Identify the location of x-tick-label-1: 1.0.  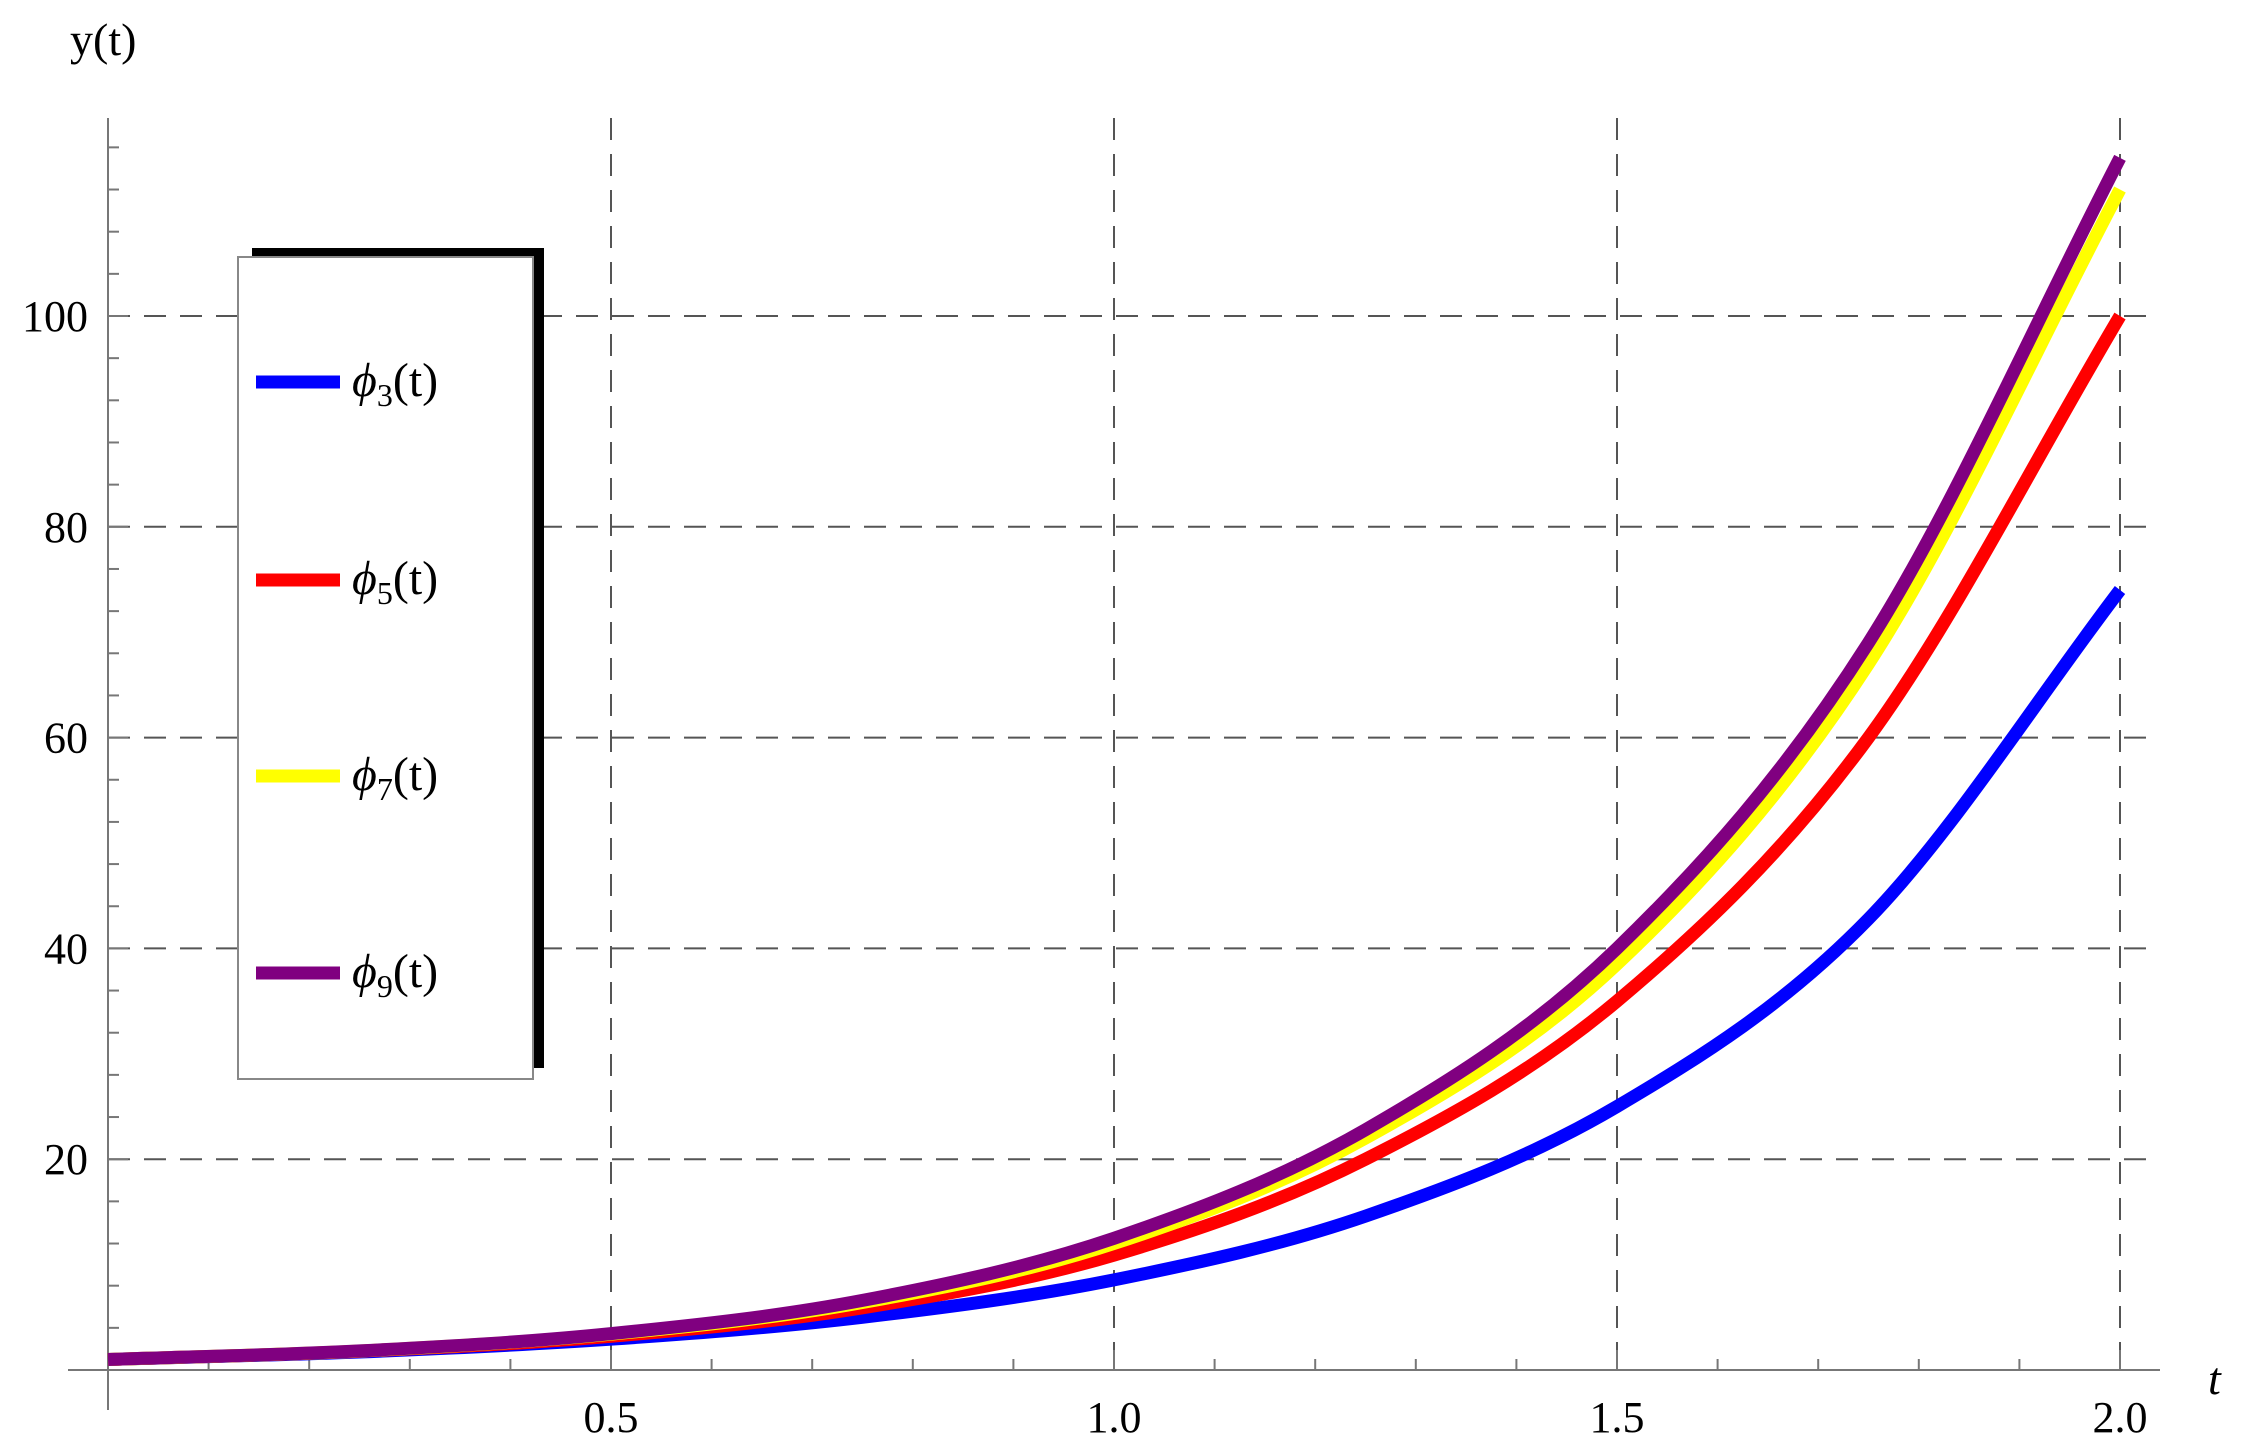
(1114, 1417).